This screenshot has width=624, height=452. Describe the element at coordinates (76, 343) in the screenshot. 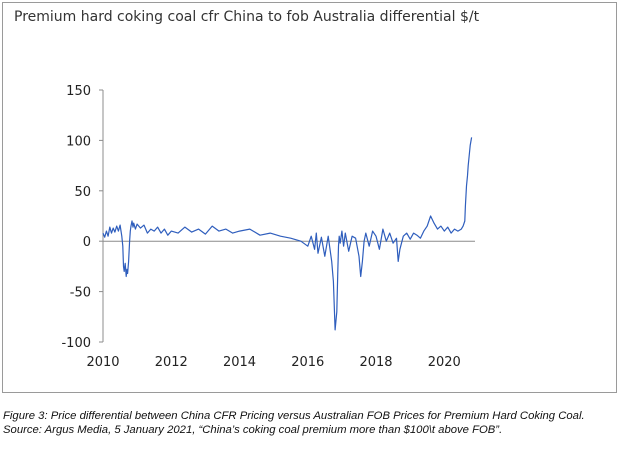

I see `y-tick-label: -100` at that location.